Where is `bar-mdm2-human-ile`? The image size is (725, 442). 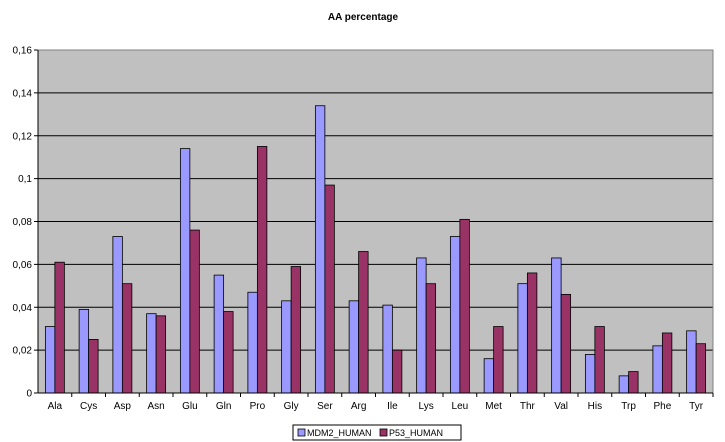
bar-mdm2-human-ile is located at coordinates (387, 349).